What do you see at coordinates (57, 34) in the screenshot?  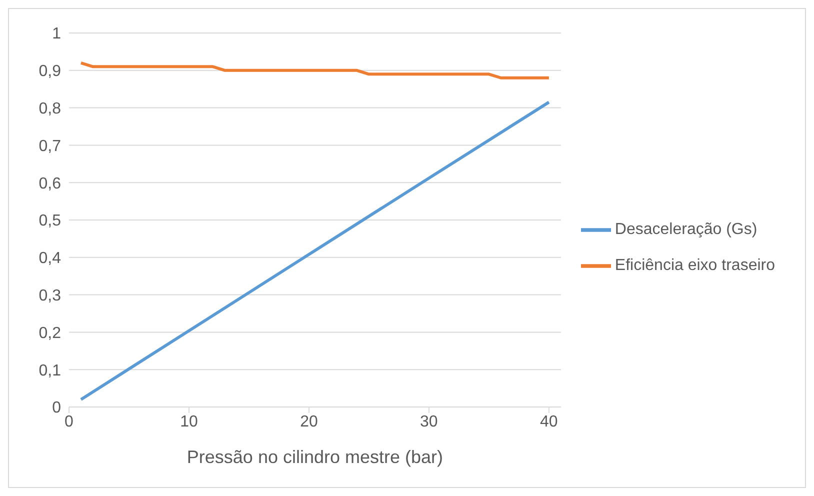 I see `y-tick-label: 1` at bounding box center [57, 34].